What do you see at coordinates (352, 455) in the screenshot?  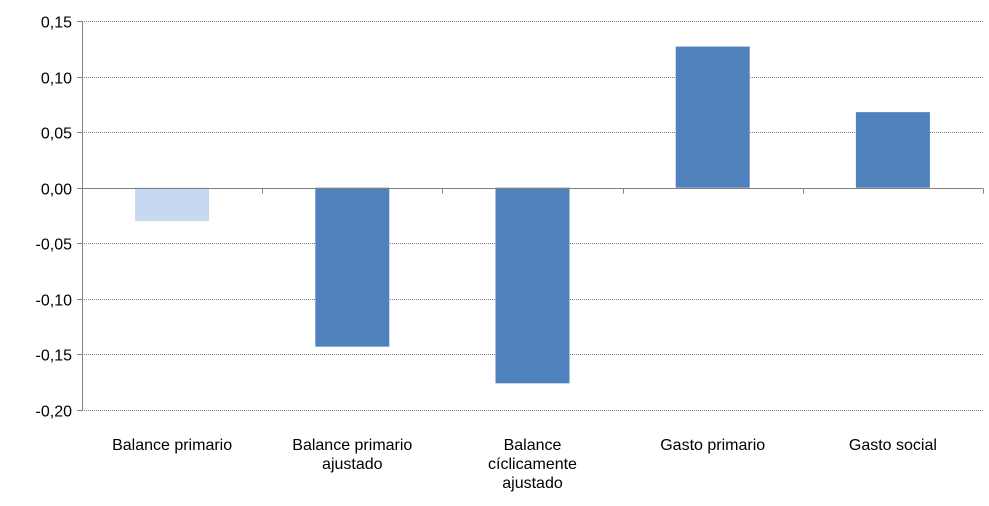 I see `category-label: Balance primario ajustado` at bounding box center [352, 455].